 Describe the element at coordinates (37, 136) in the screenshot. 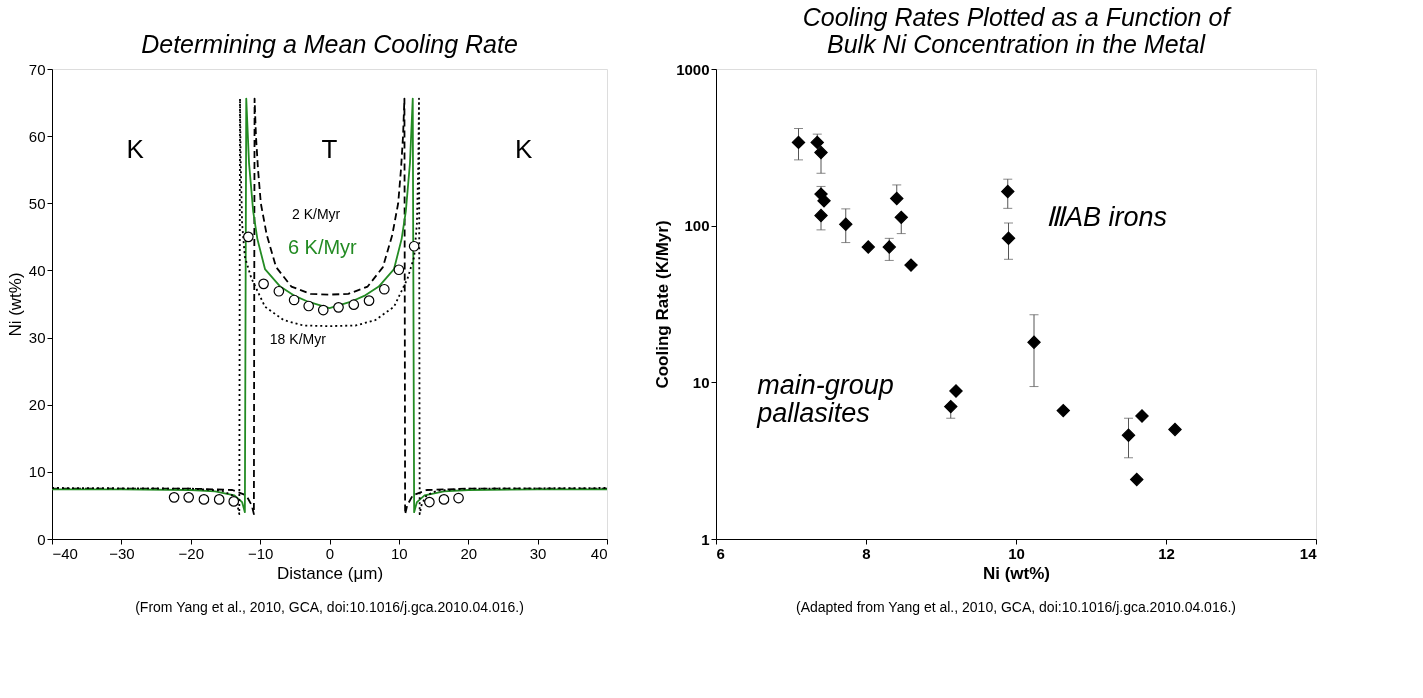

I see `y-tick-label: 60` at that location.